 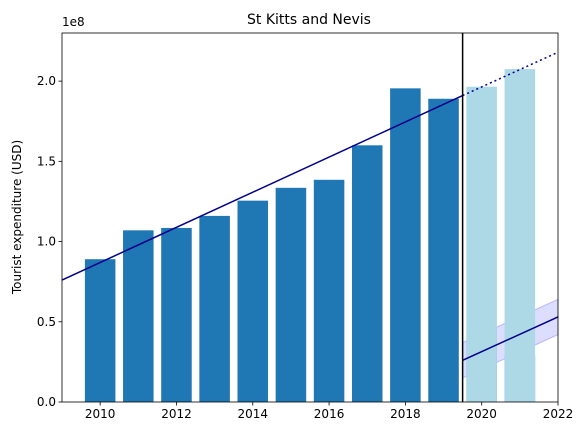 What do you see at coordinates (17, 217) in the screenshot?
I see `y-axis-label: Tourist expenditure (USD)` at bounding box center [17, 217].